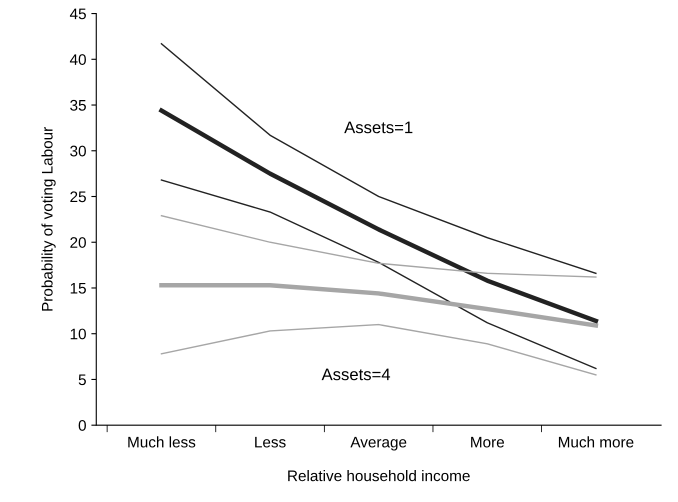 This screenshot has width=678, height=502. I want to click on annotation: Assets=4, so click(356, 374).